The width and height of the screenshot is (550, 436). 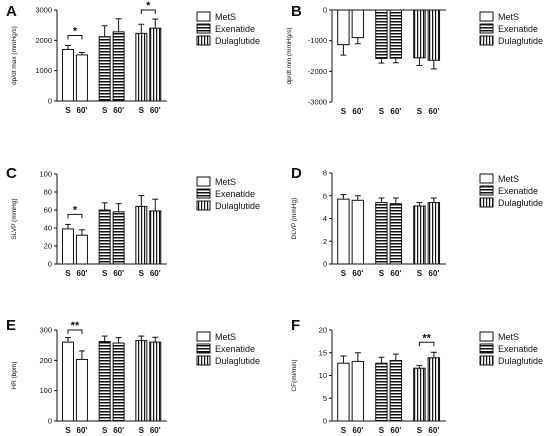 What do you see at coordinates (325, 195) in the screenshot?
I see `y-tick-label: 6` at bounding box center [325, 195].